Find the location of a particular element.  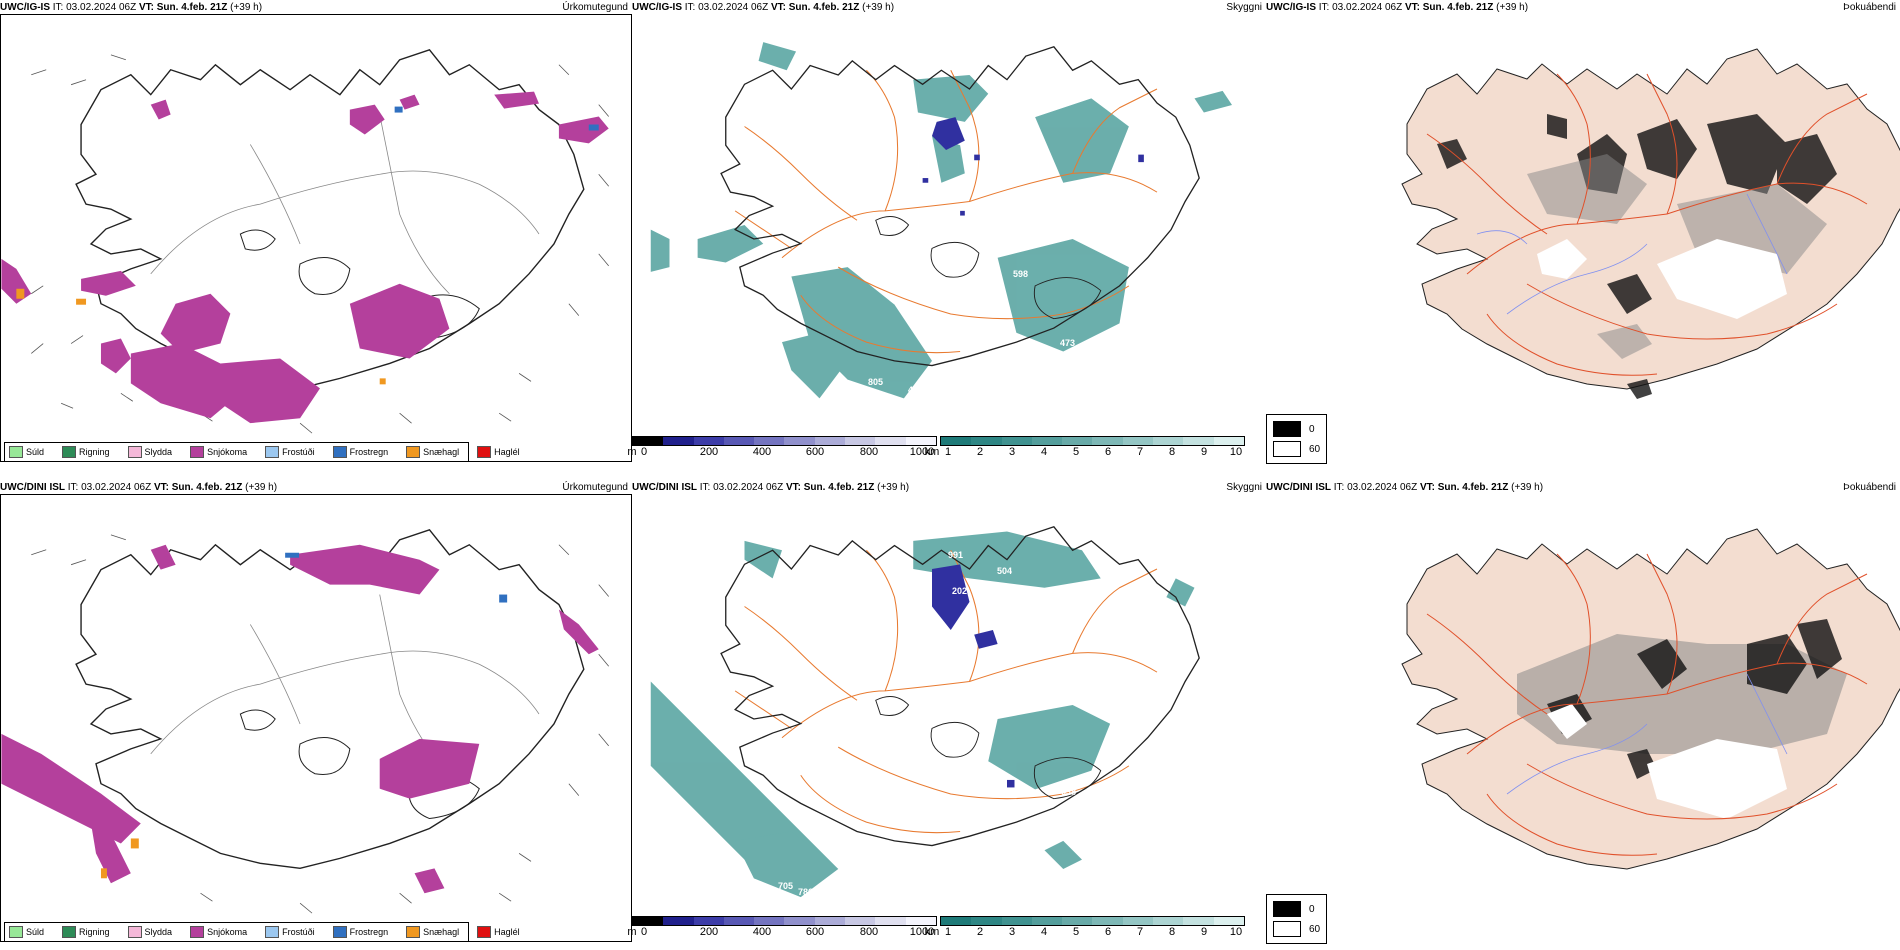

value-label: 971 is located at coordinates (775, 362).